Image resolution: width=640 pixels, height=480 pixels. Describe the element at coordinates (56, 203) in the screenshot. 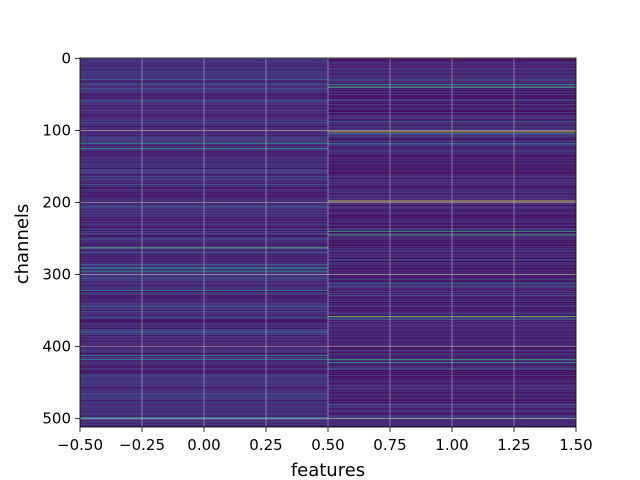

I see `y-tick-label: 200` at that location.